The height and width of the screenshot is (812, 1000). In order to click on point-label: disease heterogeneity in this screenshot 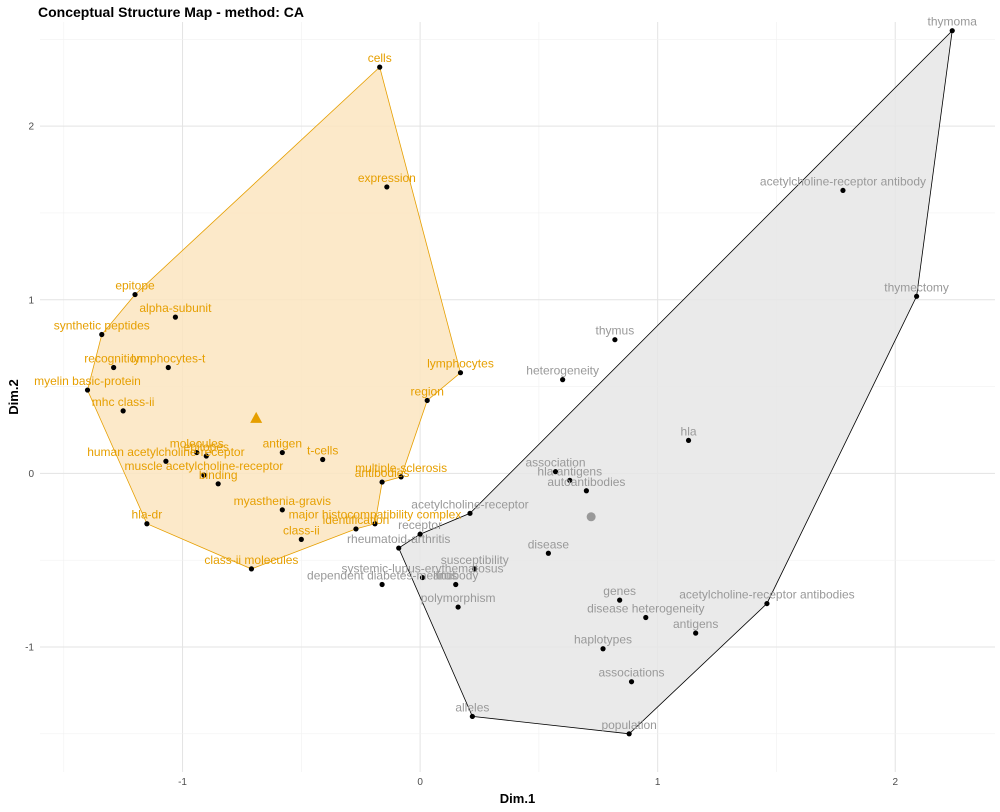, I will do `click(645, 608)`.